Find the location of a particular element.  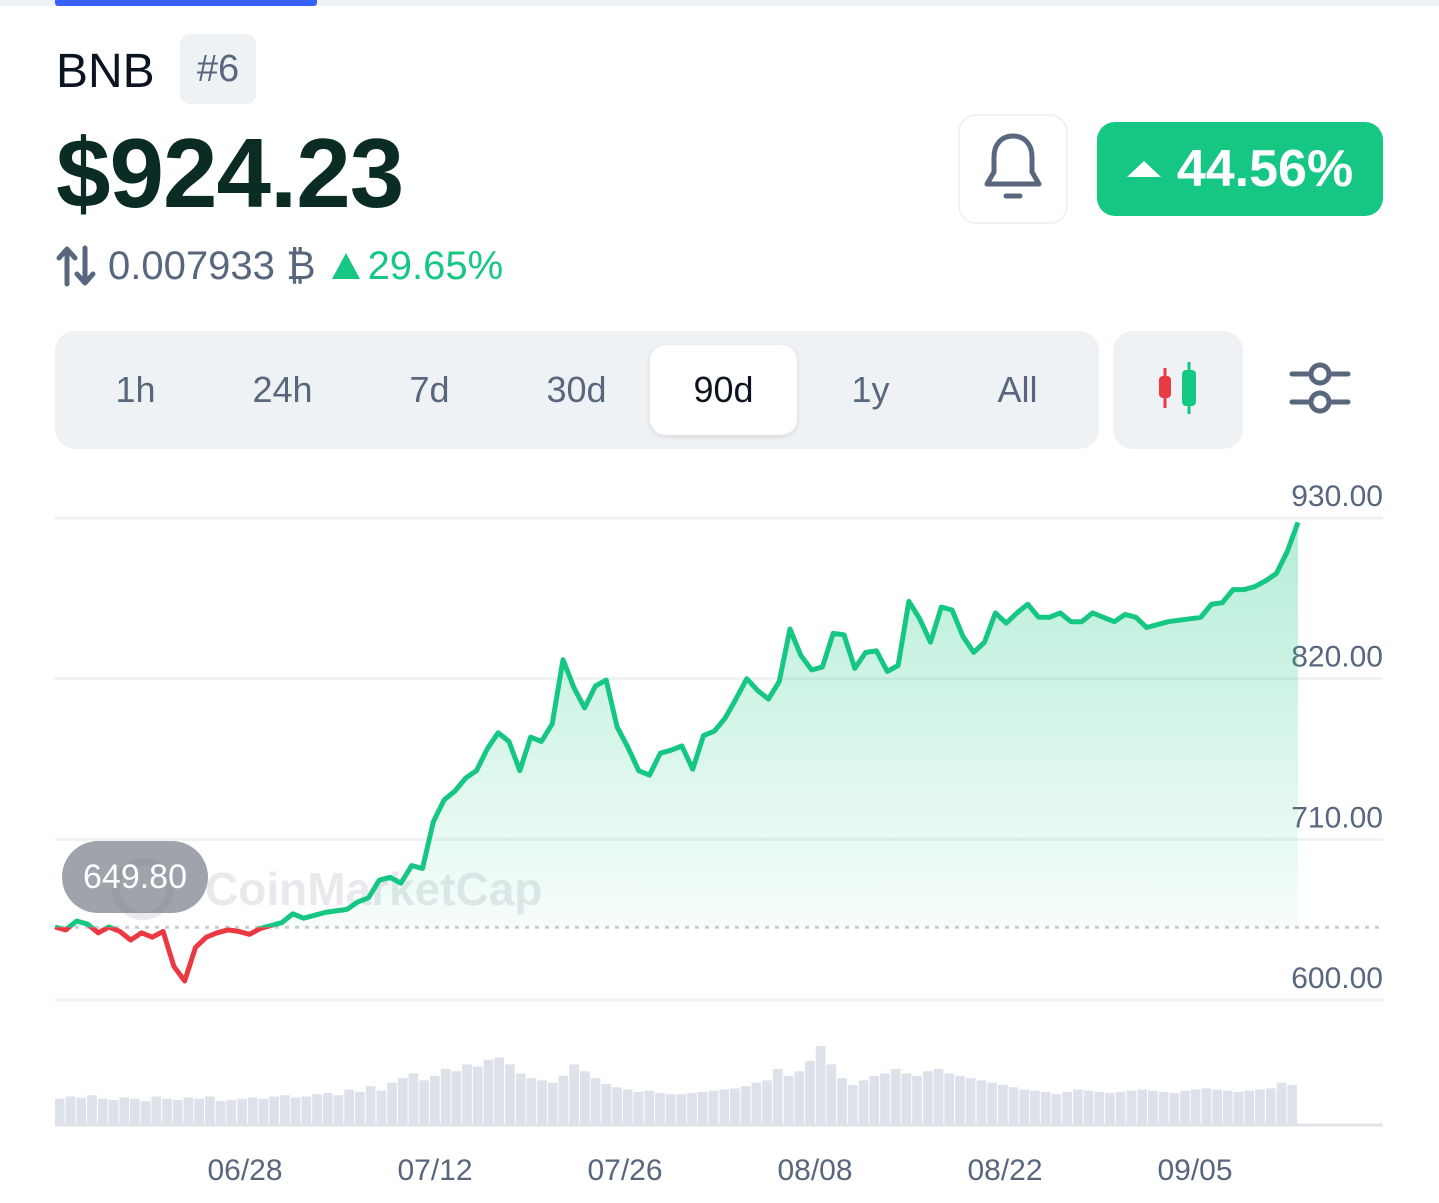

open-price-label: 649.80 is located at coordinates (135, 877).